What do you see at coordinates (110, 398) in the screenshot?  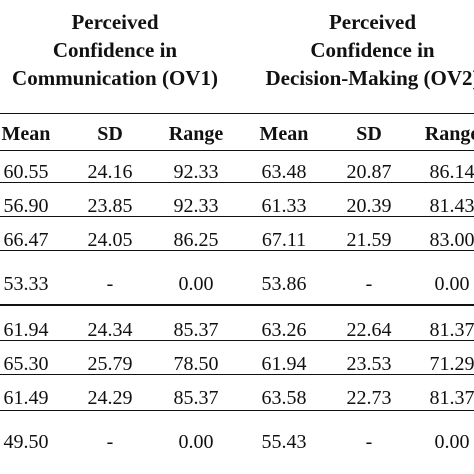 I see `table-cell: 24.29` at bounding box center [110, 398].